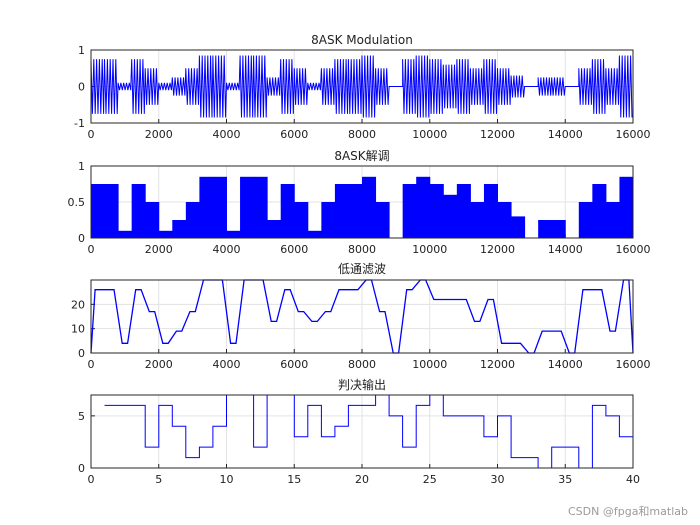 The height and width of the screenshot is (525, 700). I want to click on watermark: CSDN @fpga和matlab, so click(628, 511).